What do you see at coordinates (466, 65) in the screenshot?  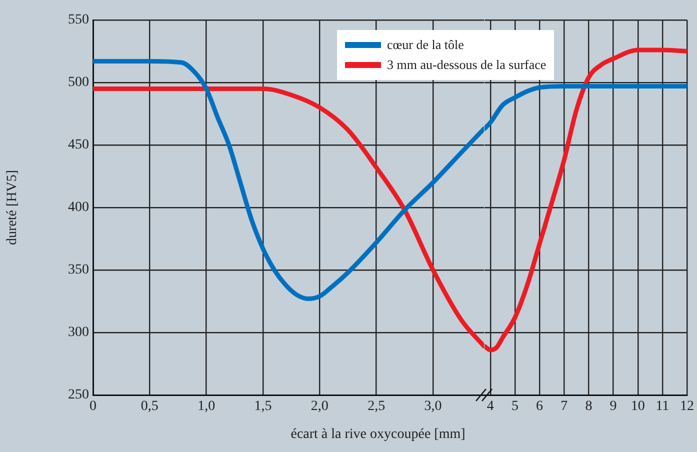 I see `legend-label: 3 mm au-dessous de la surface` at bounding box center [466, 65].